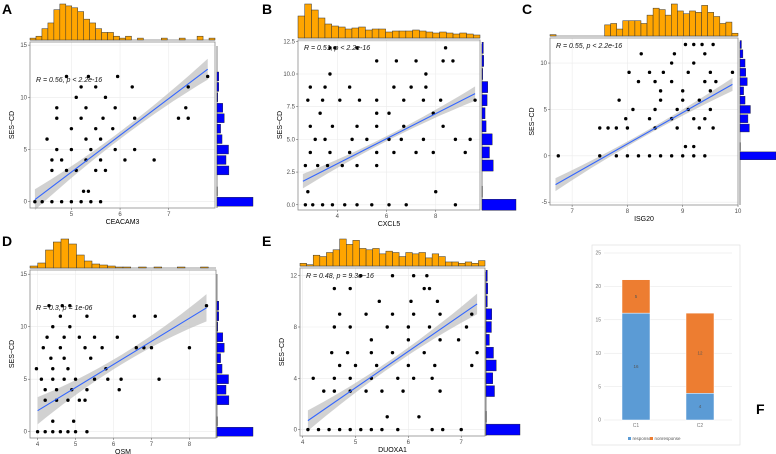  What do you see at coordinates (700, 407) in the screenshot?
I see `bar-response` at bounding box center [700, 407].